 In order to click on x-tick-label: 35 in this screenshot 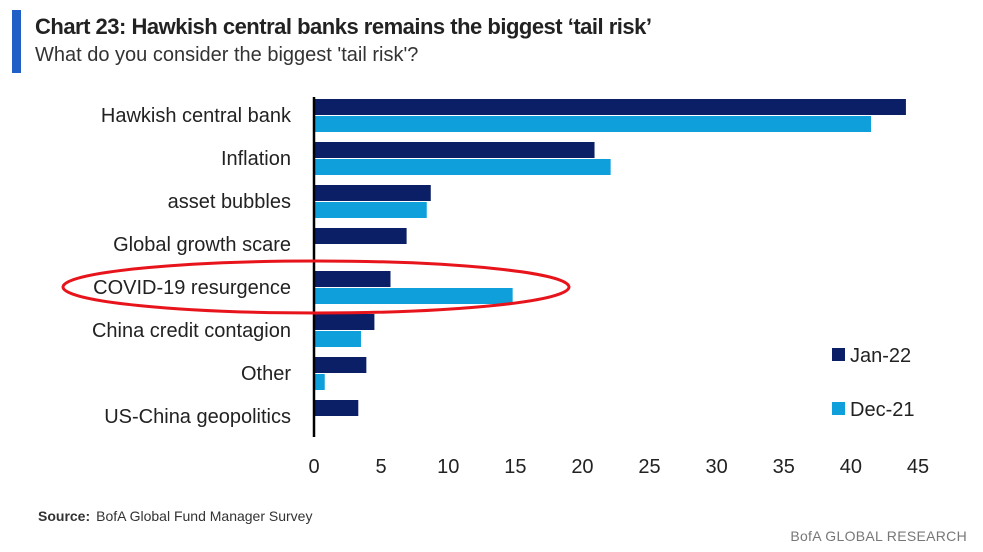, I will do `click(784, 467)`.